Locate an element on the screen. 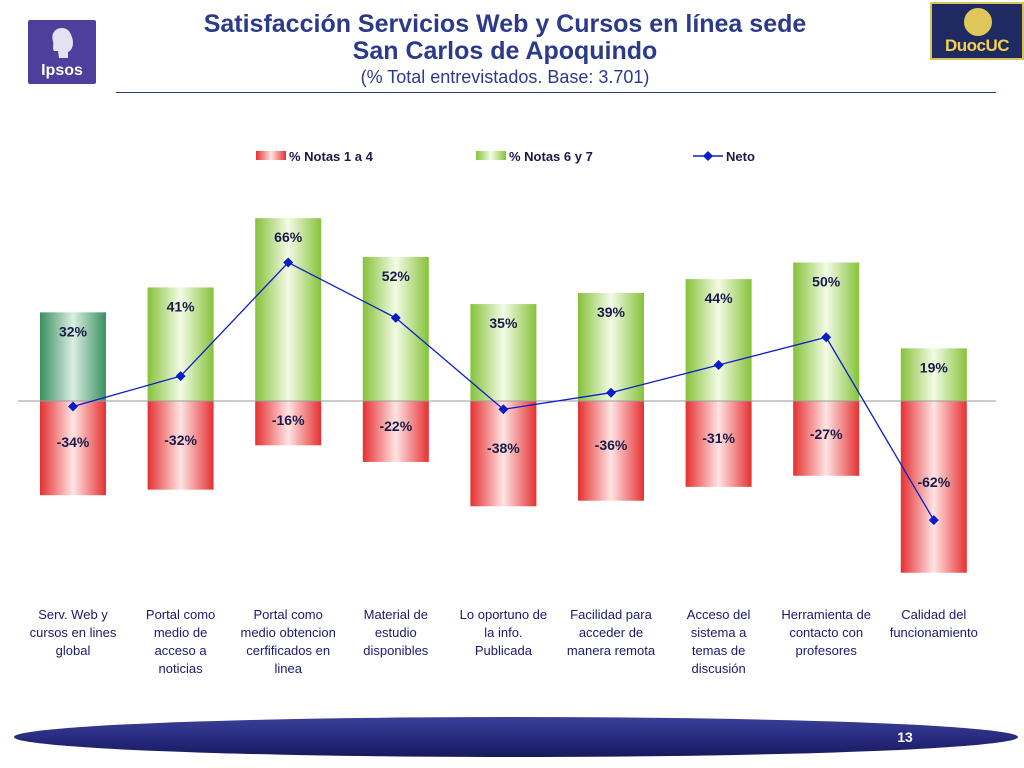  negative-data-label: -31% is located at coordinates (718, 438).